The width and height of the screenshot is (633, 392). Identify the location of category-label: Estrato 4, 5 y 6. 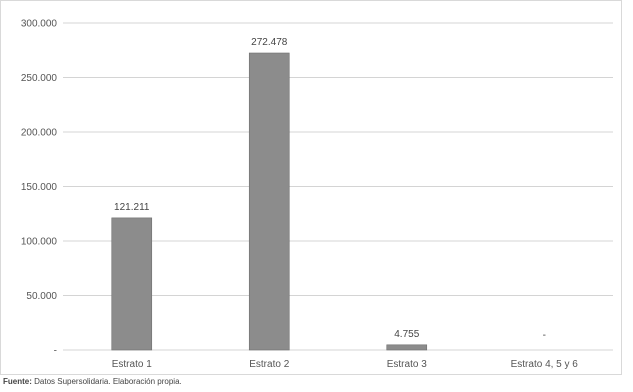
(545, 364).